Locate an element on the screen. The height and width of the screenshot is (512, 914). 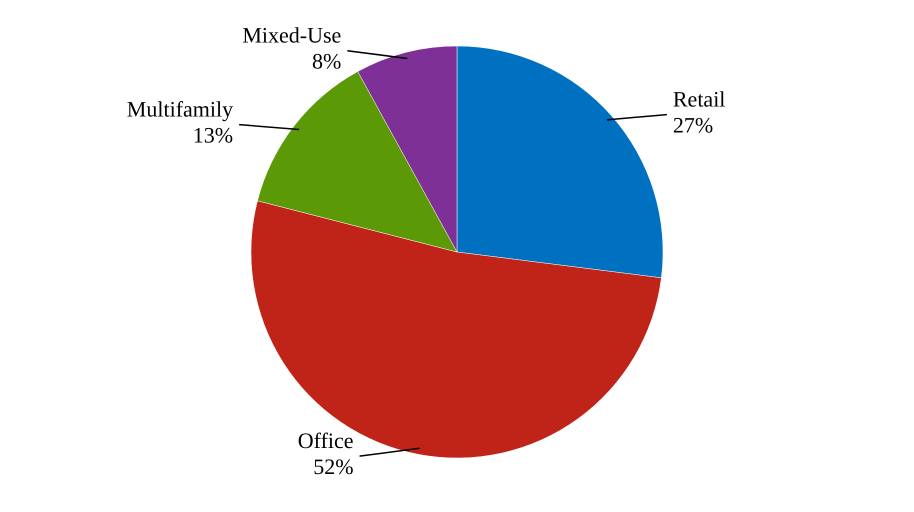
data-label: 52% is located at coordinates (333, 467).